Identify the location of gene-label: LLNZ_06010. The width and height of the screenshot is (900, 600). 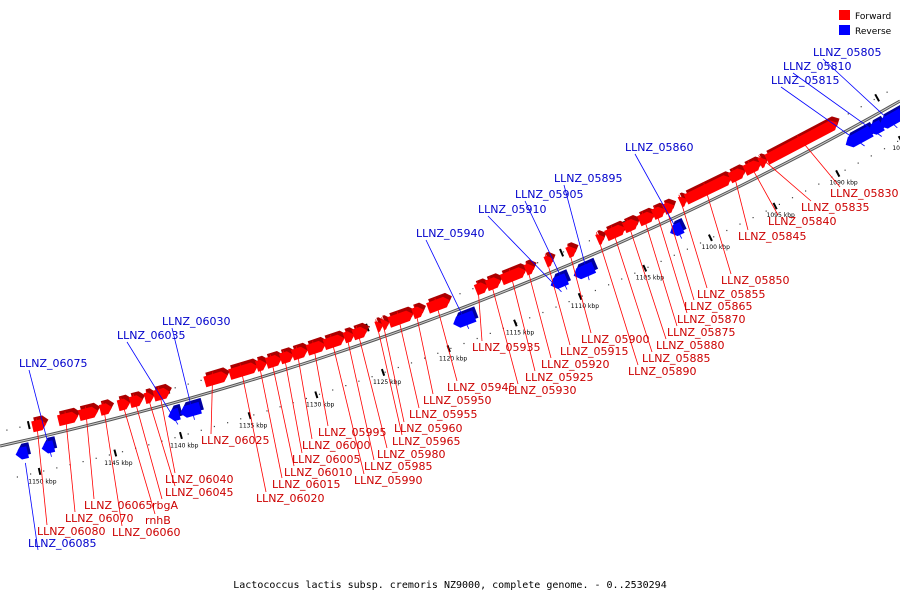
(318, 472).